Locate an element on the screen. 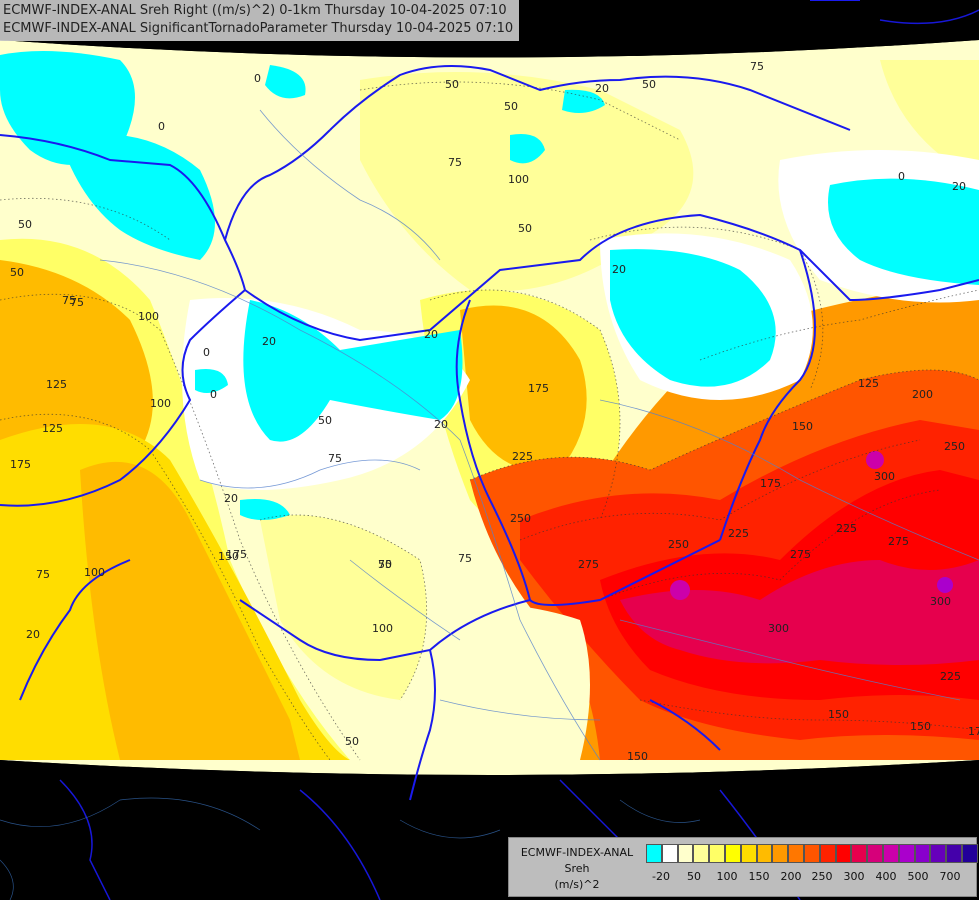  legend-variable: Sreh is located at coordinates (577, 868).